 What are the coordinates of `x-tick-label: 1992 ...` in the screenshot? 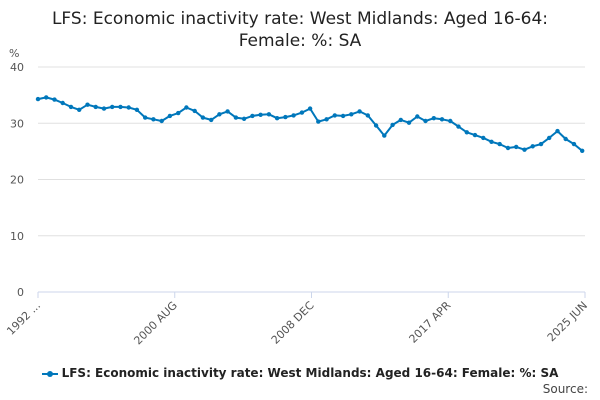 It's located at (23, 318).